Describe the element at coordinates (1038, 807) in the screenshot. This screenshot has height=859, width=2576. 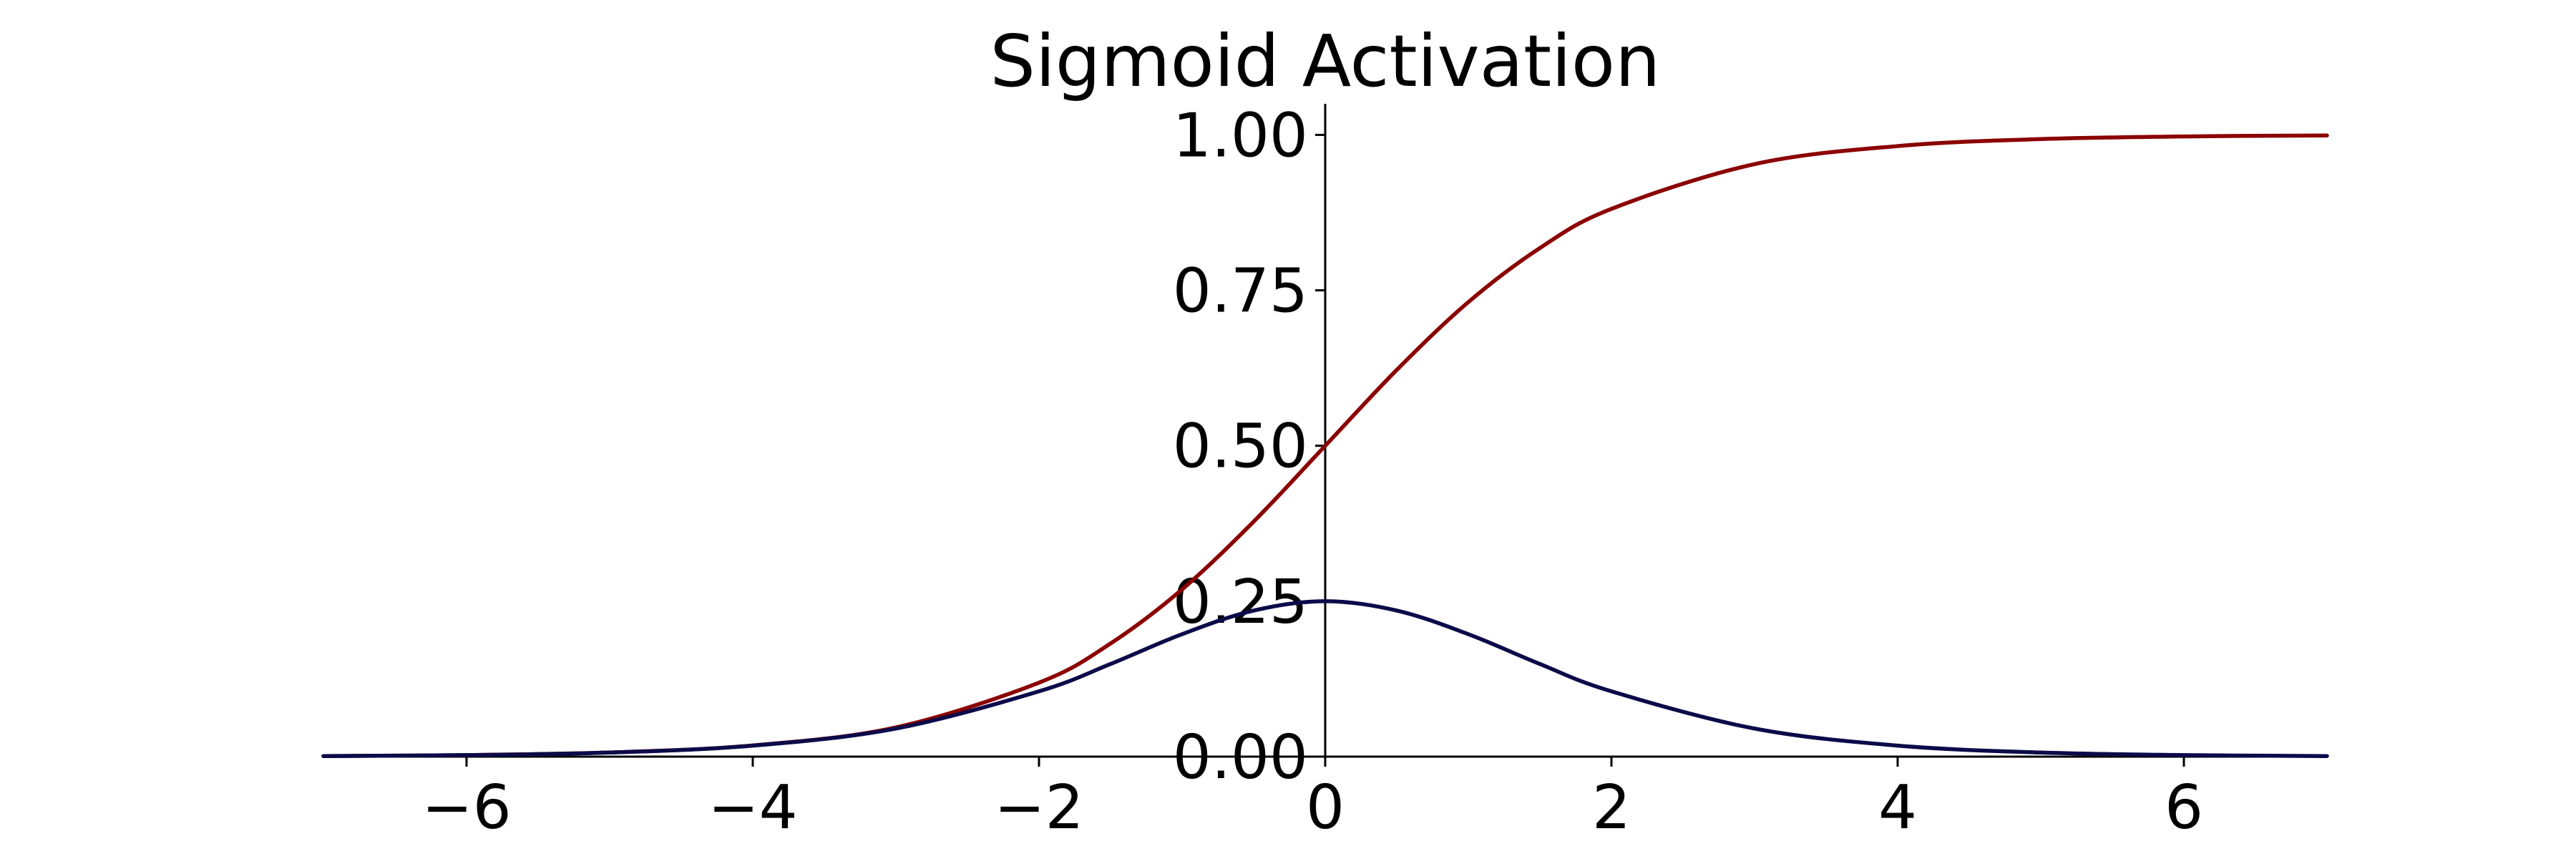
I see `x-tick-label: −2` at that location.